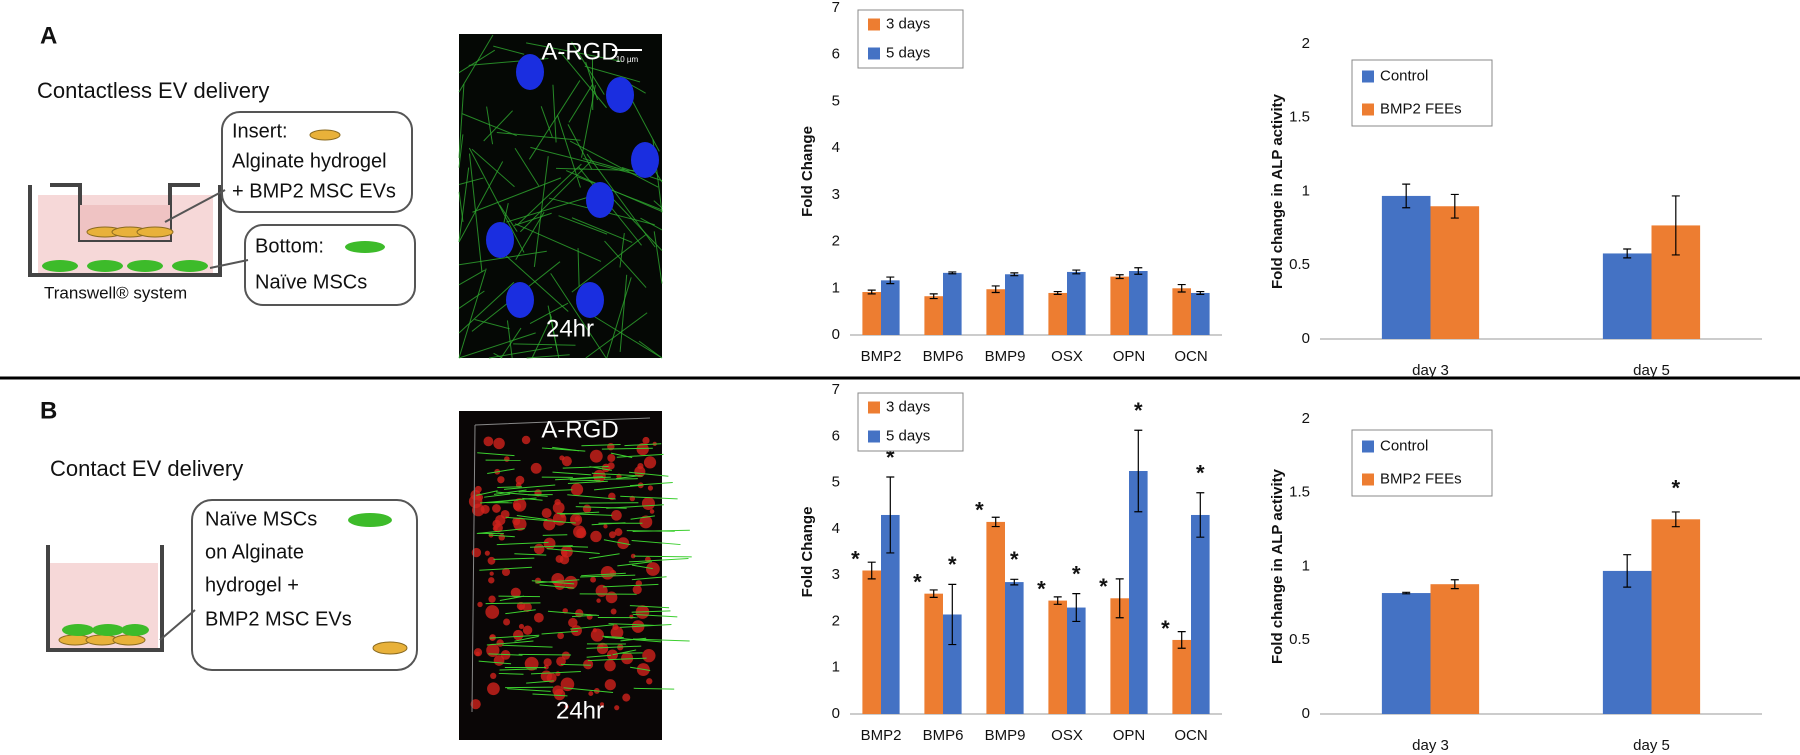 Image resolution: width=1800 pixels, height=755 pixels. Describe the element at coordinates (1277, 191) in the screenshot. I see `y-axis-label: Fold change in ALP activity` at that location.